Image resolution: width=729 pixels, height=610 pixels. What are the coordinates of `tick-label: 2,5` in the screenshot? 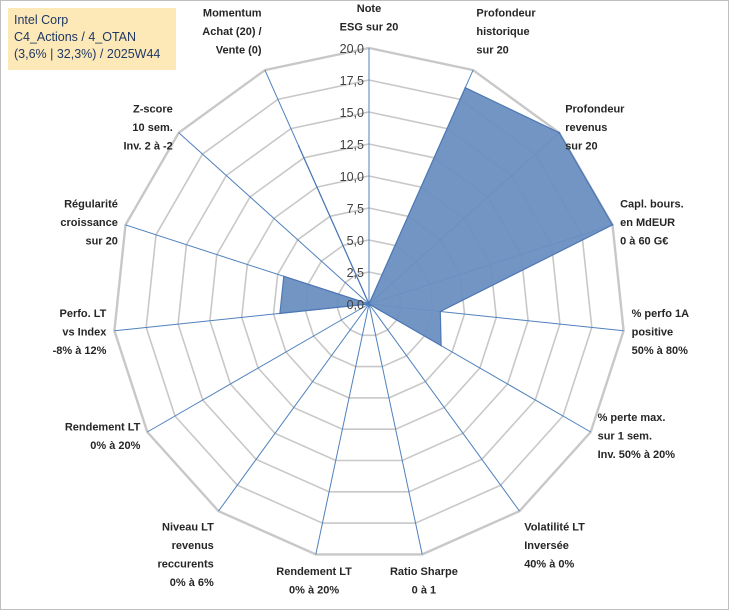 It's located at (355, 273).